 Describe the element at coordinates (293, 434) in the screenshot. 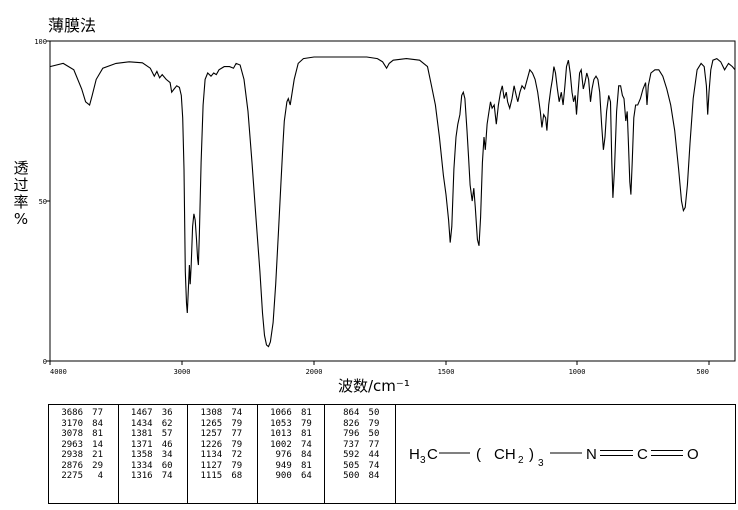

I see `peak-row: 1013 81` at that location.